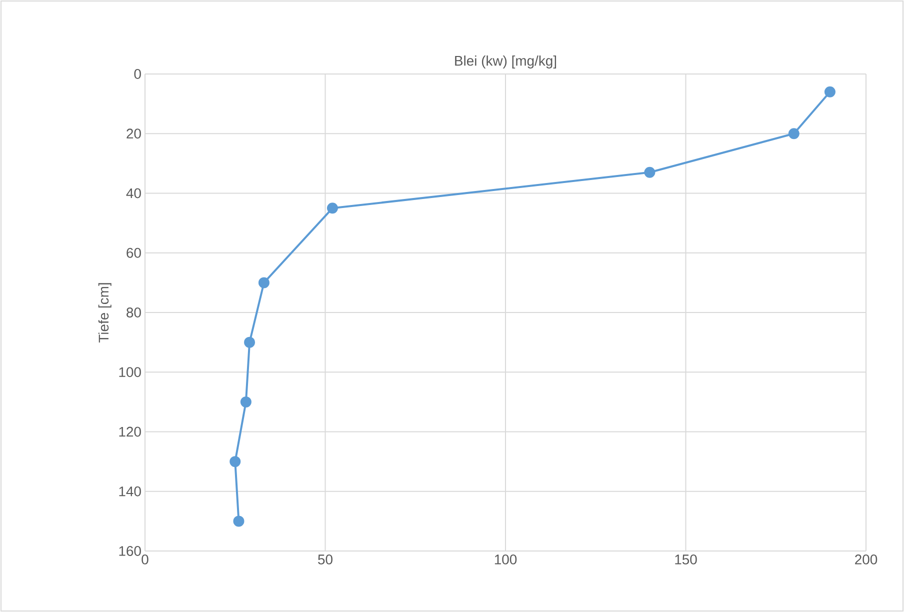 This screenshot has width=904, height=612. What do you see at coordinates (133, 313) in the screenshot?
I see `y-tick-label: 80` at bounding box center [133, 313].